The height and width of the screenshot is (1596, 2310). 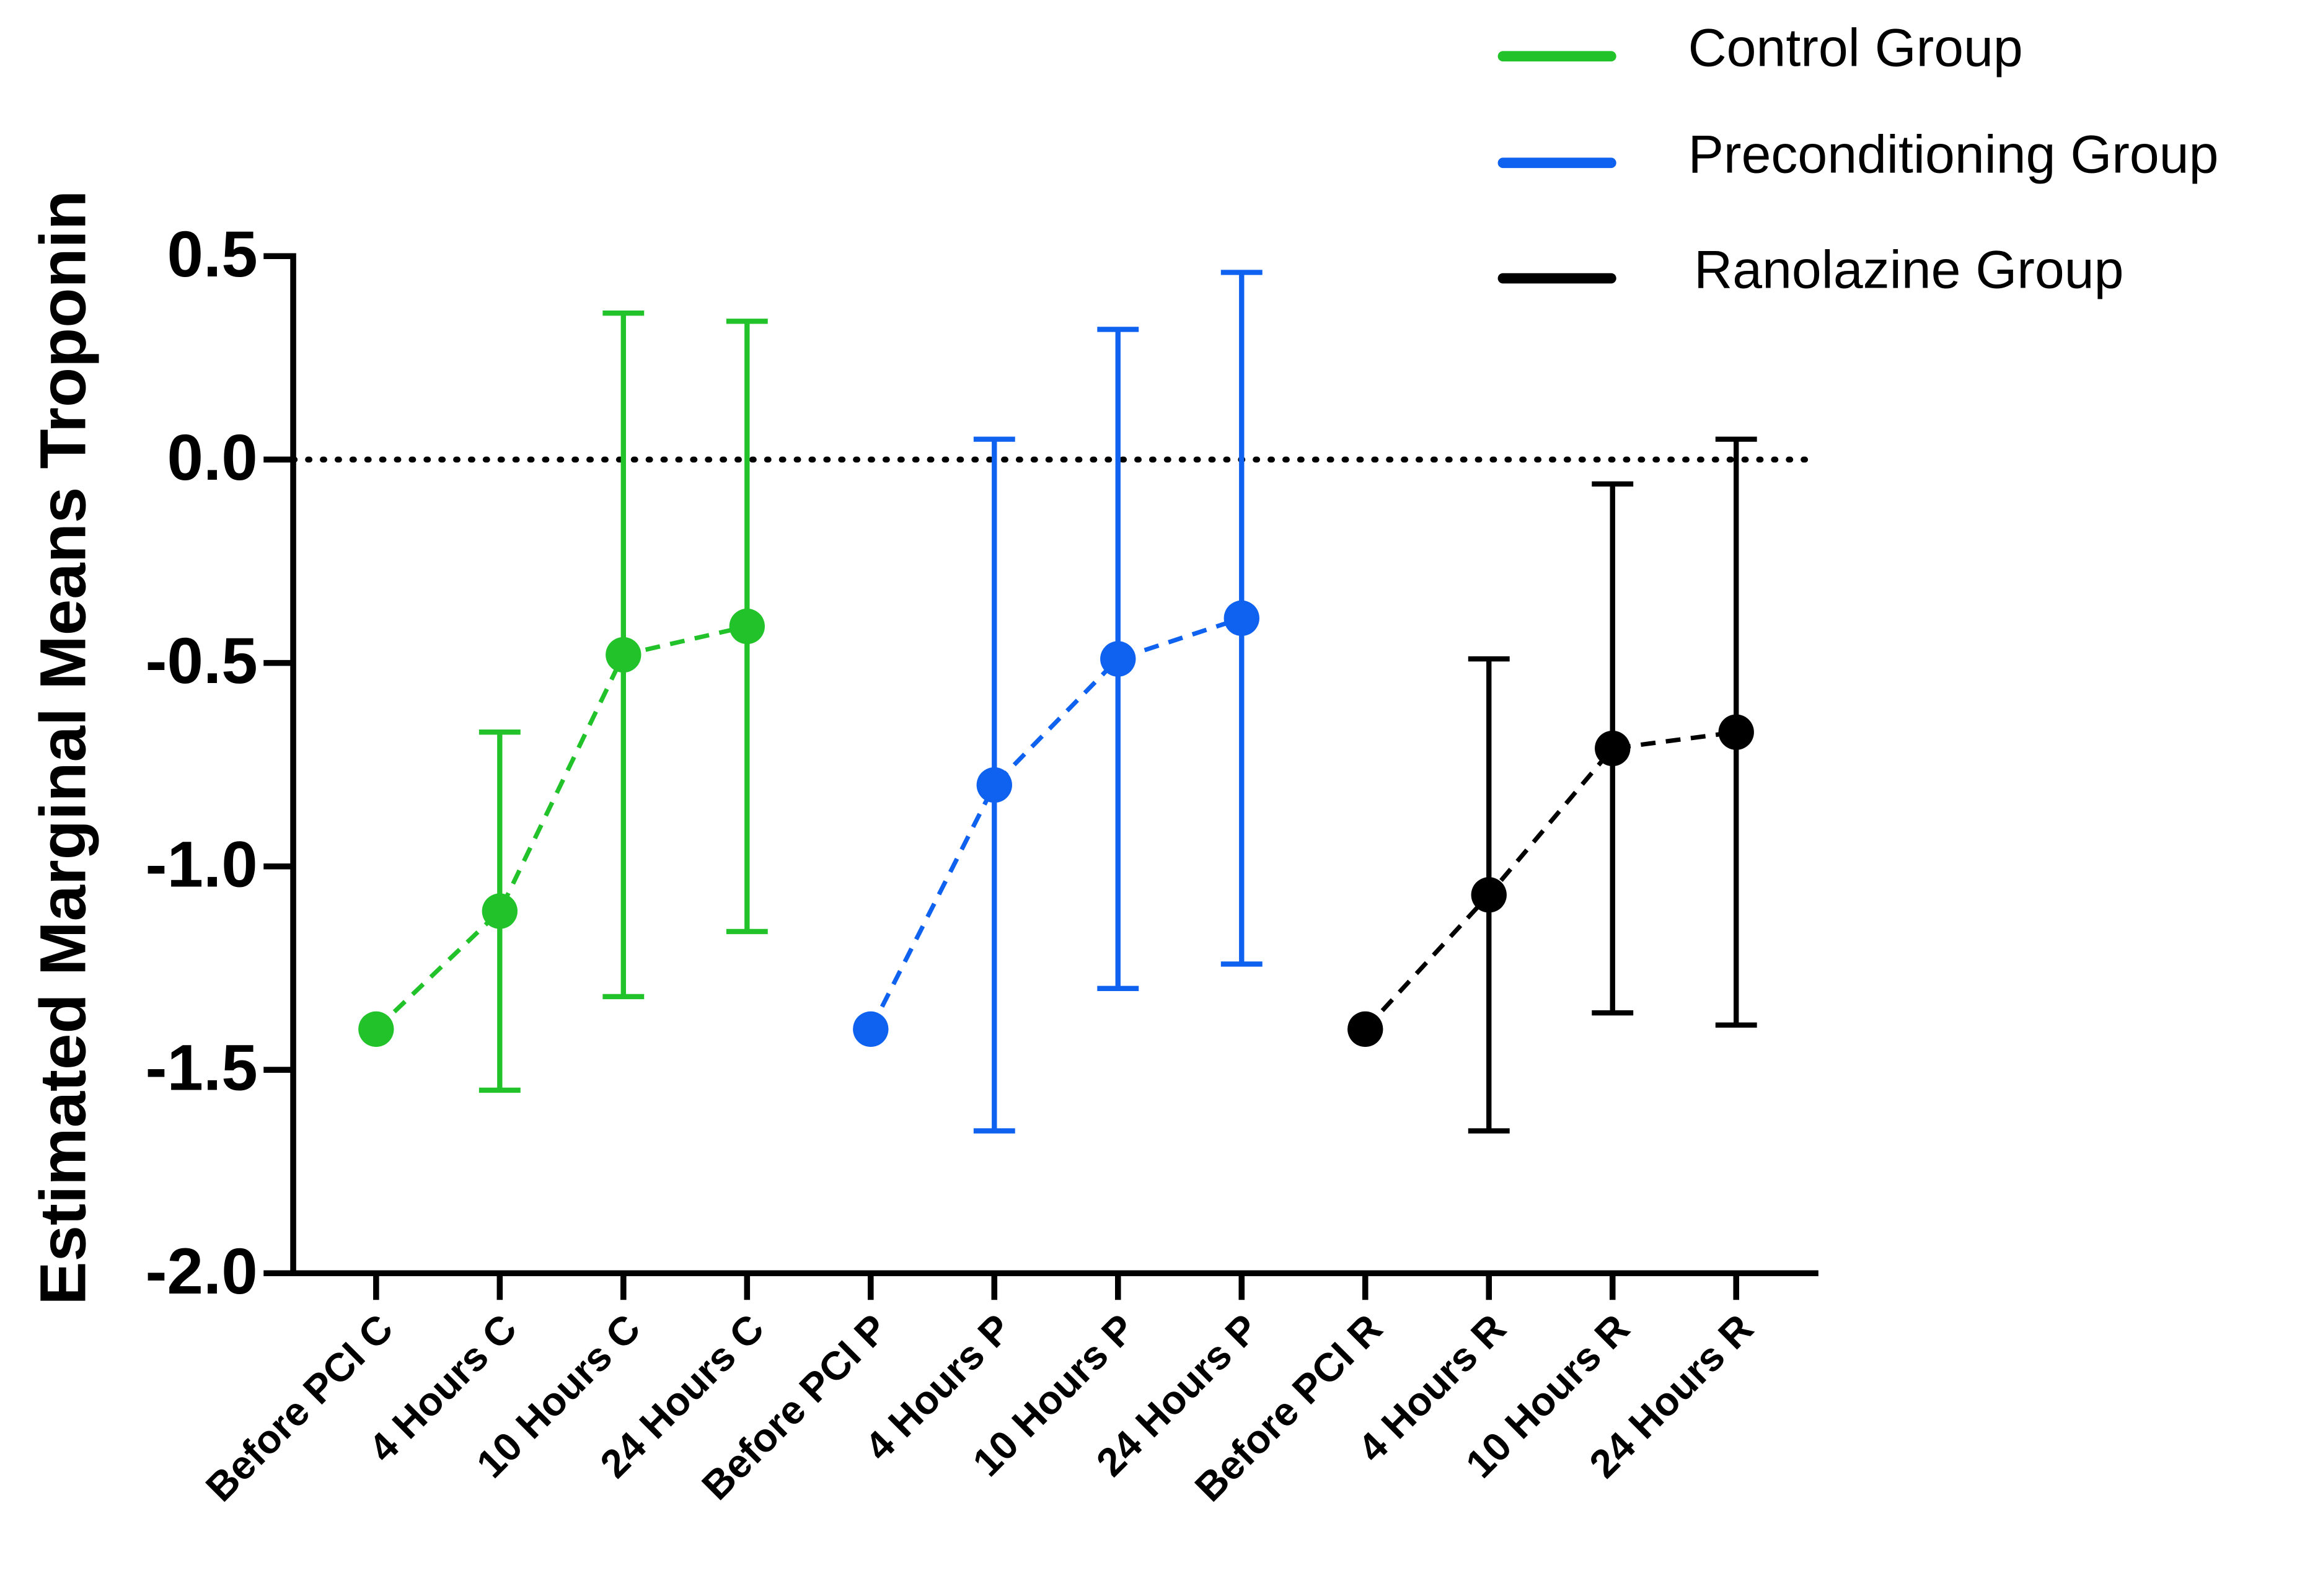 What do you see at coordinates (1954, 154) in the screenshot?
I see `legend-label: Preconditioning Group` at bounding box center [1954, 154].